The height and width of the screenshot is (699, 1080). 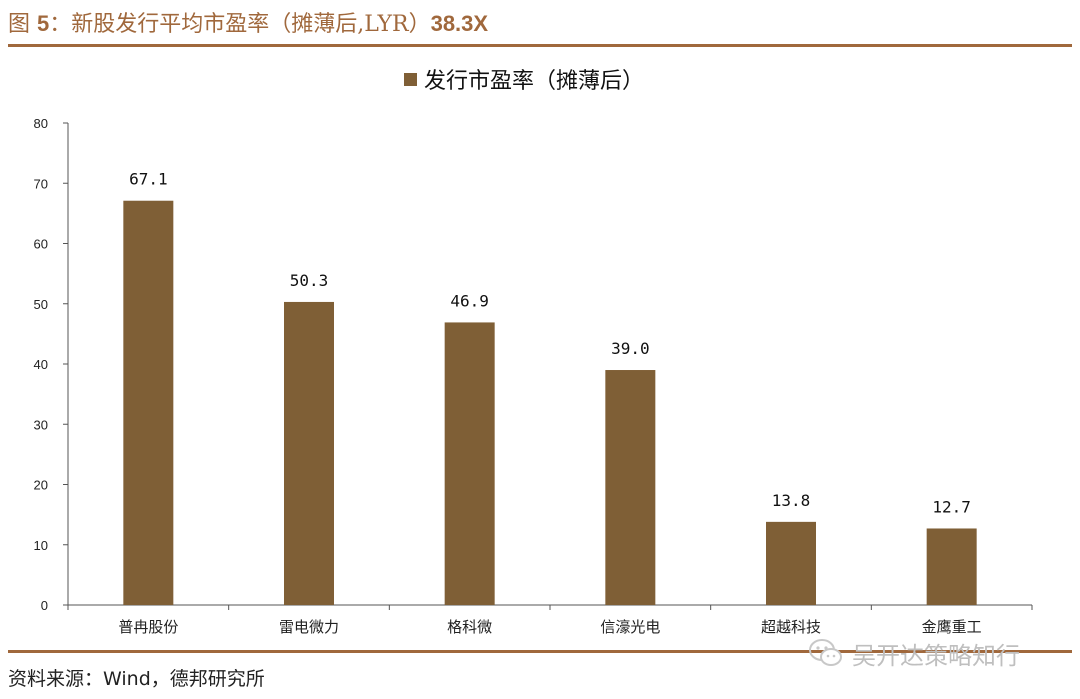 I want to click on x-category-label: 金鹰重工, so click(x=952, y=627).